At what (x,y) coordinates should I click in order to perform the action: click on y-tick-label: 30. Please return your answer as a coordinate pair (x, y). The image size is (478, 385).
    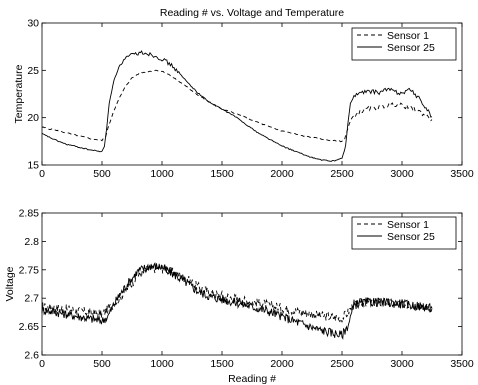
    Looking at the image, I should click on (33, 24).